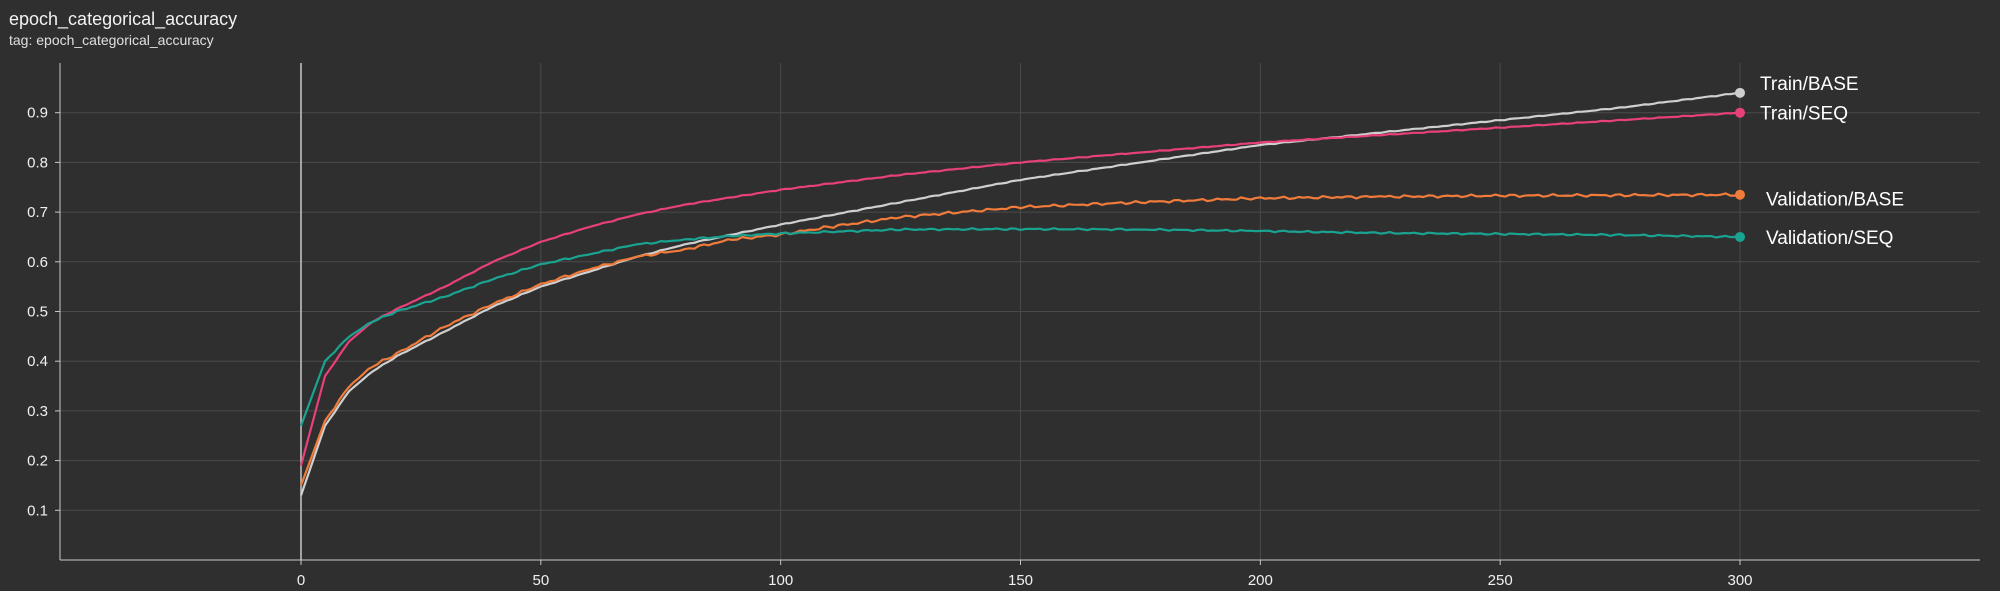 The image size is (2000, 591). Describe the element at coordinates (1804, 114) in the screenshot. I see `legend-label-train-seq: Train/SEQ` at that location.